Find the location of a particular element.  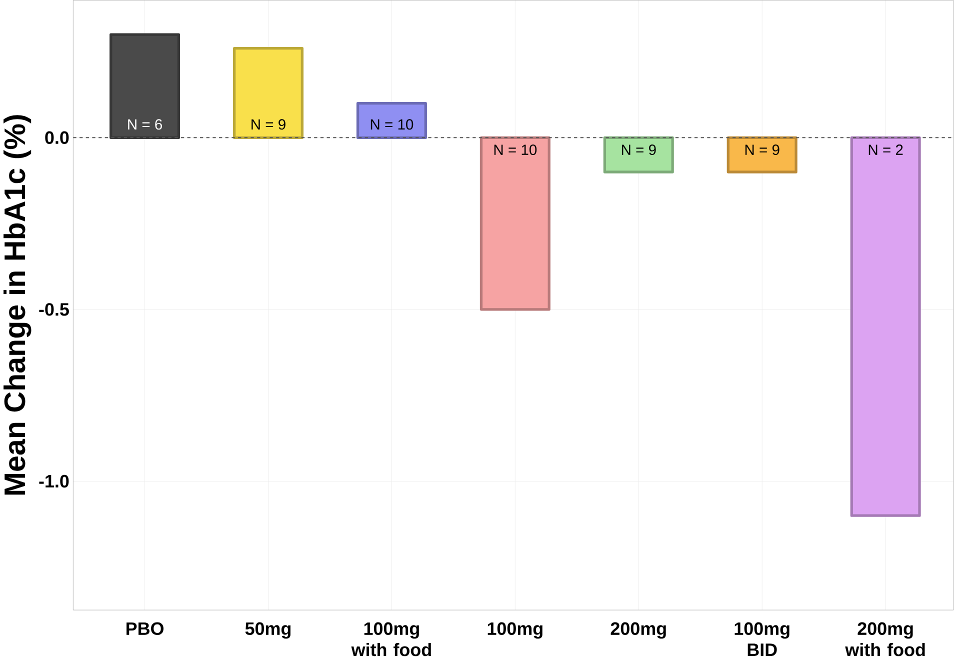

y-axis-title: Mean Change in HbA1c (%) is located at coordinates (18, 304).